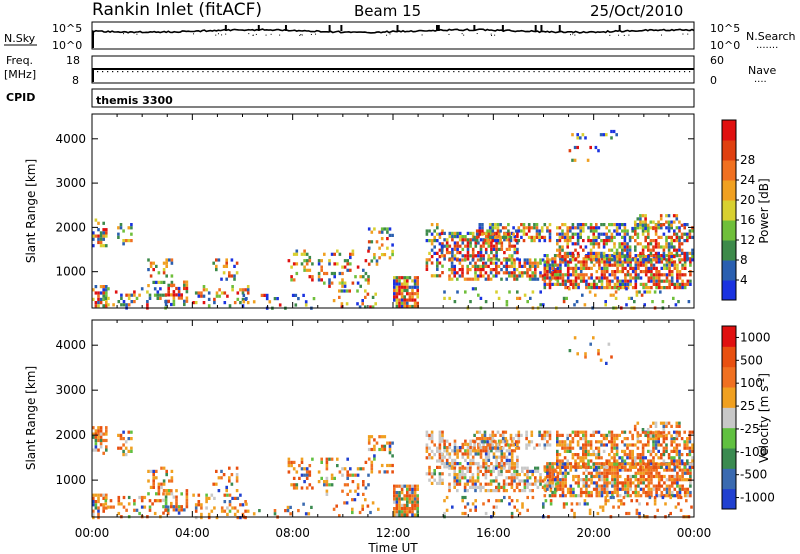 The width and height of the screenshot is (800, 554). I want to click on freq-tick-top: 18, so click(73, 60).